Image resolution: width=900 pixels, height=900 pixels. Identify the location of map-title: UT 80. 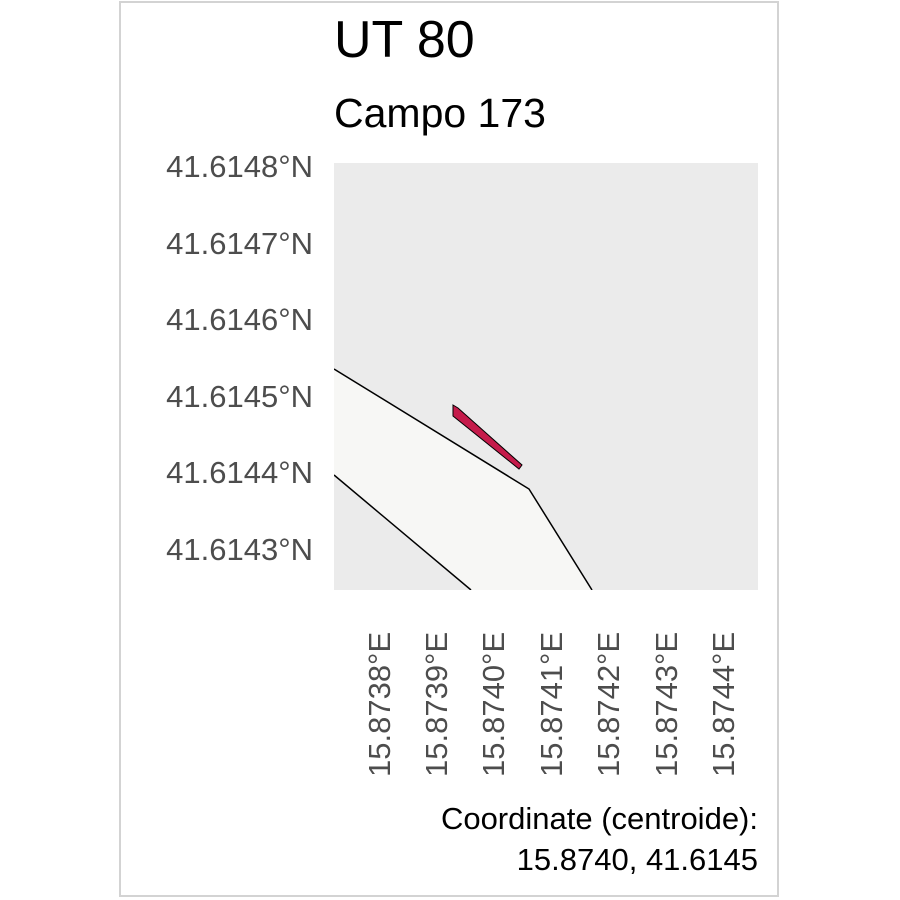
(404, 40).